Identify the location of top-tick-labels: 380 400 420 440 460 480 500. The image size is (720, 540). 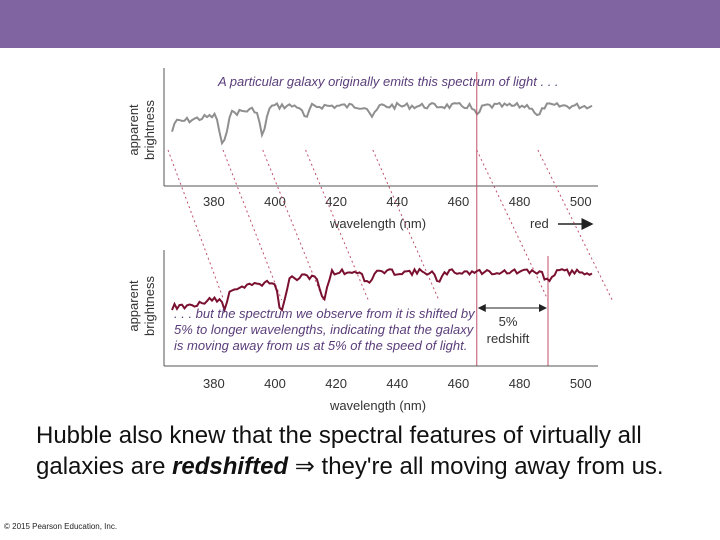
(397, 201).